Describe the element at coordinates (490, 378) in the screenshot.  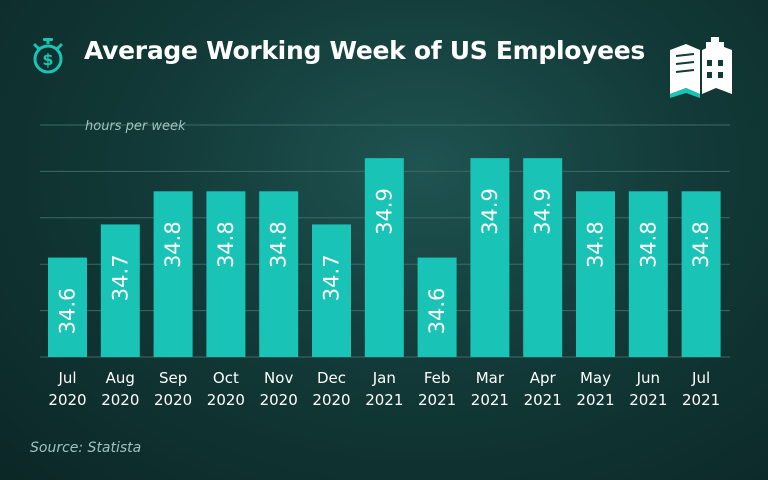
I see `x-tick-month: Mar` at that location.